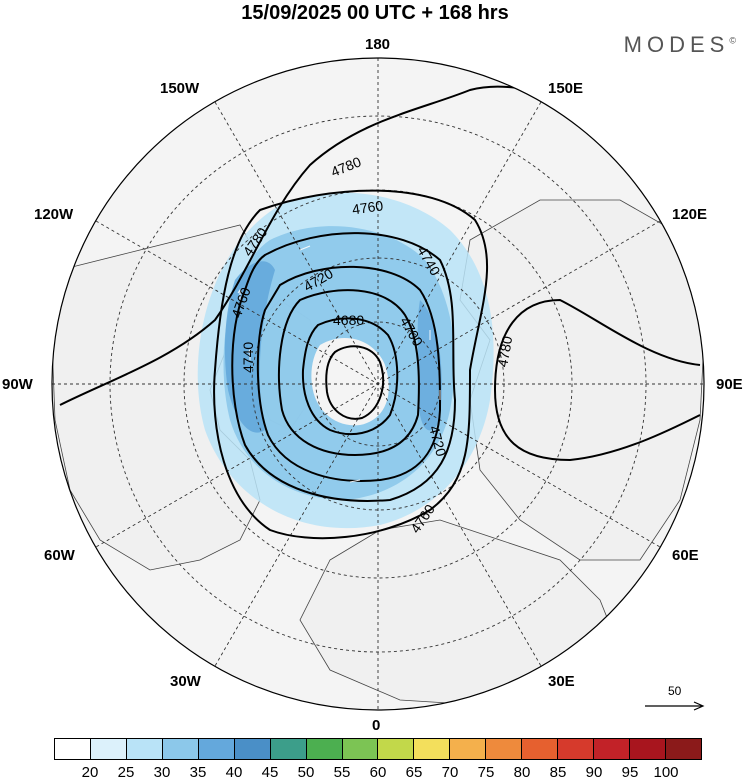 This screenshot has height=782, width=750. I want to click on colorbar-tick-label: 55, so click(342, 772).